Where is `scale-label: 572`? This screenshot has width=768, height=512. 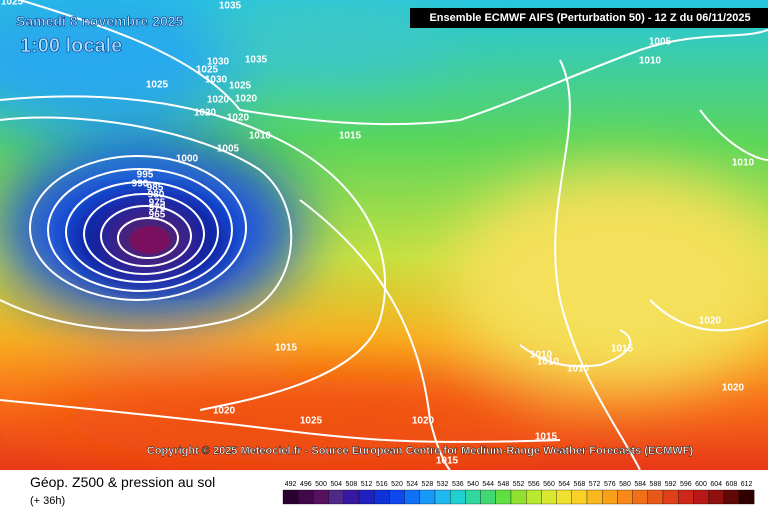
scale-label: 572 is located at coordinates (595, 484).